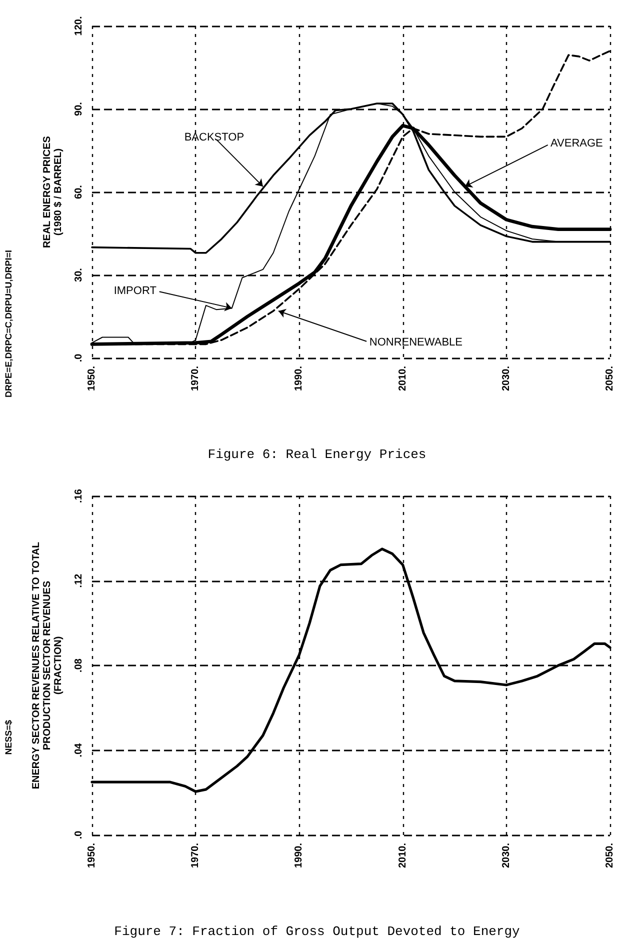  Describe the element at coordinates (79, 750) in the screenshot. I see `y-tick-label: .04` at that location.